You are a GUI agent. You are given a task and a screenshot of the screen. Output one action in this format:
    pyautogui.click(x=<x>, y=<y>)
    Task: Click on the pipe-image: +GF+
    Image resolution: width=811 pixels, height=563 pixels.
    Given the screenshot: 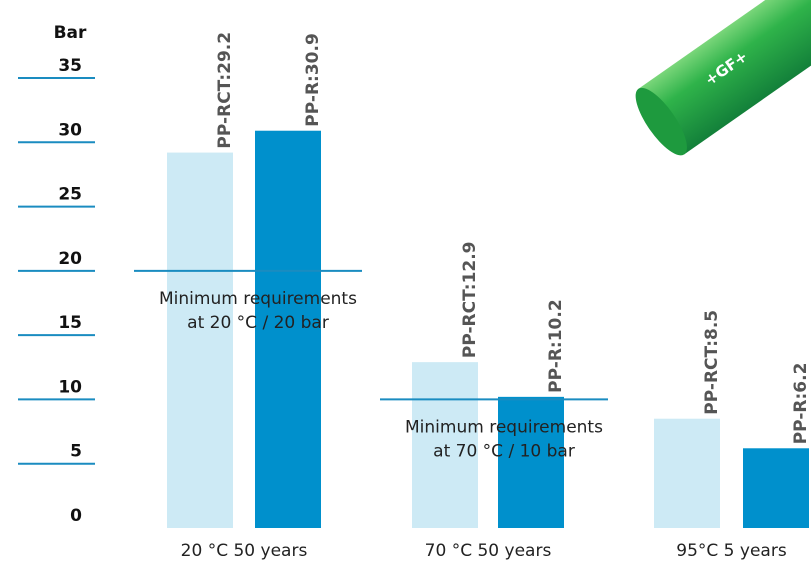 What is the action you would take?
    pyautogui.click(x=723, y=78)
    